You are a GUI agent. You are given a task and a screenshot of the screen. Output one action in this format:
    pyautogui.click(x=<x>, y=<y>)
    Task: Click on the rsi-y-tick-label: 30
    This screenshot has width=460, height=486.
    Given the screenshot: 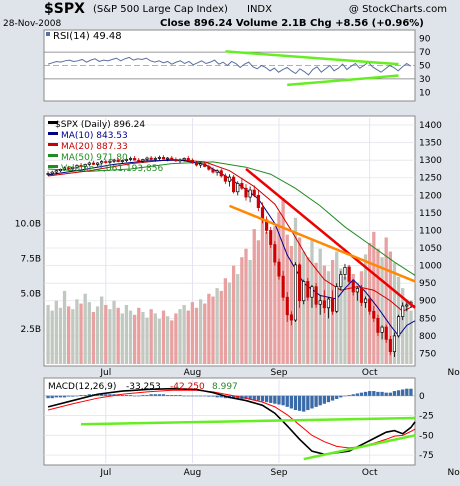 What is the action you would take?
    pyautogui.click(x=425, y=80)
    